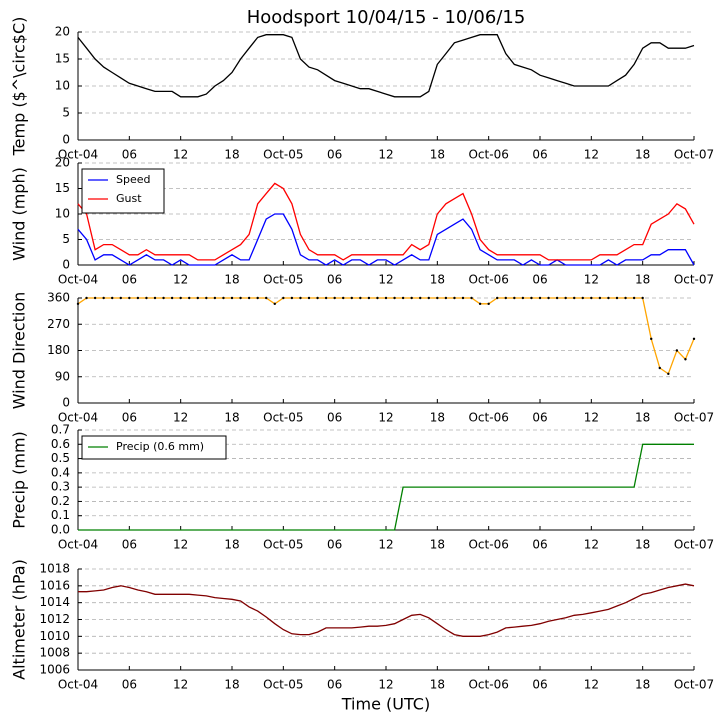  What do you see at coordinates (66, 113) in the screenshot?
I see `y-tick-label: 5` at bounding box center [66, 113].